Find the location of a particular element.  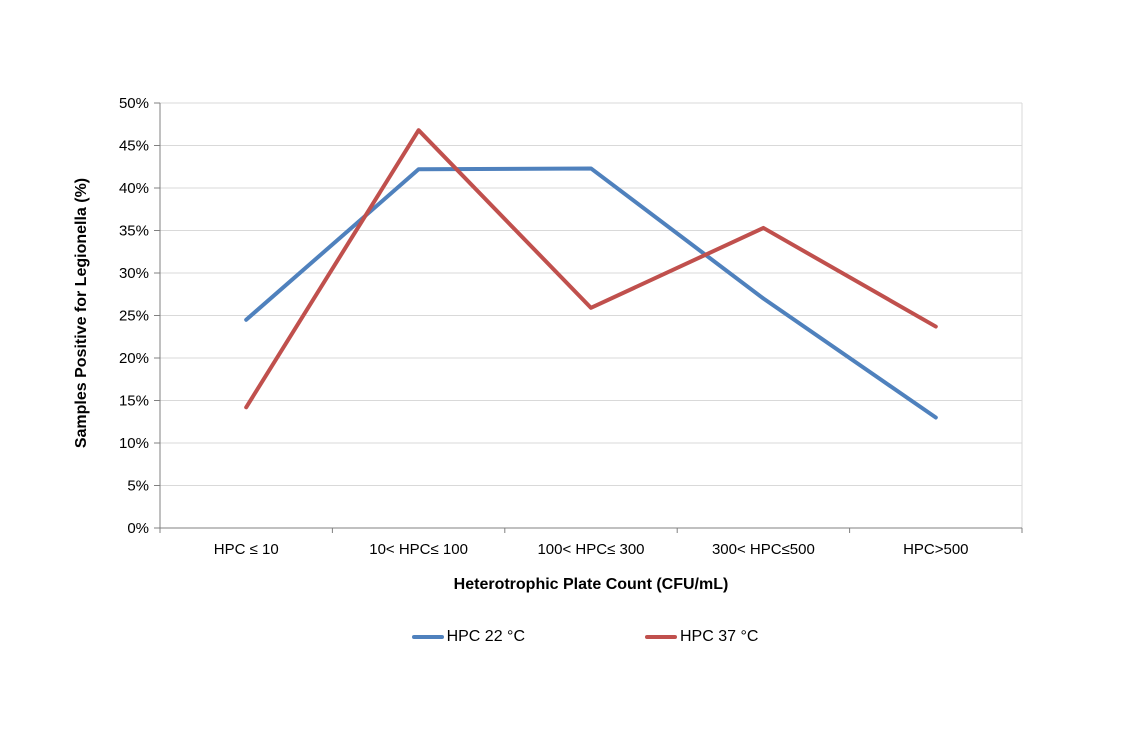

x-axis-title: Heterotrophic Plate Count (CFU/mL) is located at coordinates (591, 584).